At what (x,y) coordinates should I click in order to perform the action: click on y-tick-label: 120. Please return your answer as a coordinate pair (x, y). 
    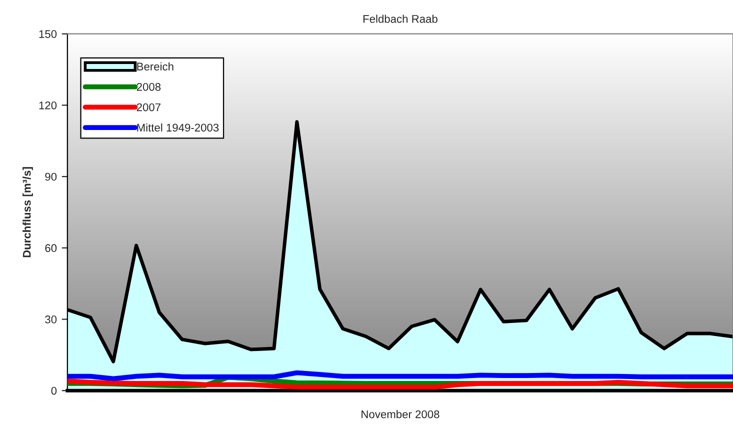
    Looking at the image, I should click on (48, 105).